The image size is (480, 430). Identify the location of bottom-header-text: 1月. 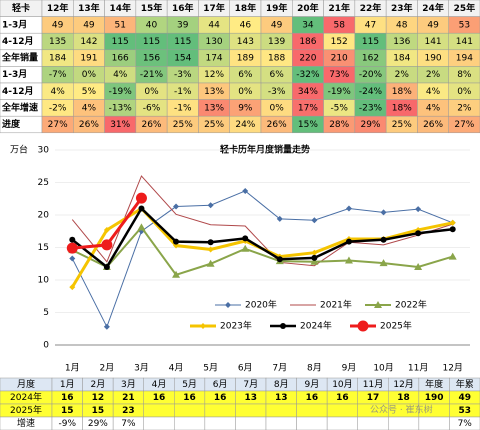
(67, 384).